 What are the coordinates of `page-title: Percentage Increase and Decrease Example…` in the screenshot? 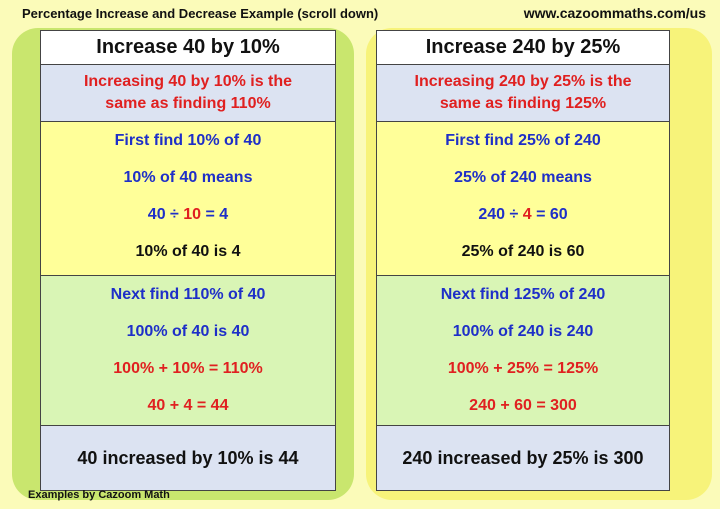 It's located at (200, 13).